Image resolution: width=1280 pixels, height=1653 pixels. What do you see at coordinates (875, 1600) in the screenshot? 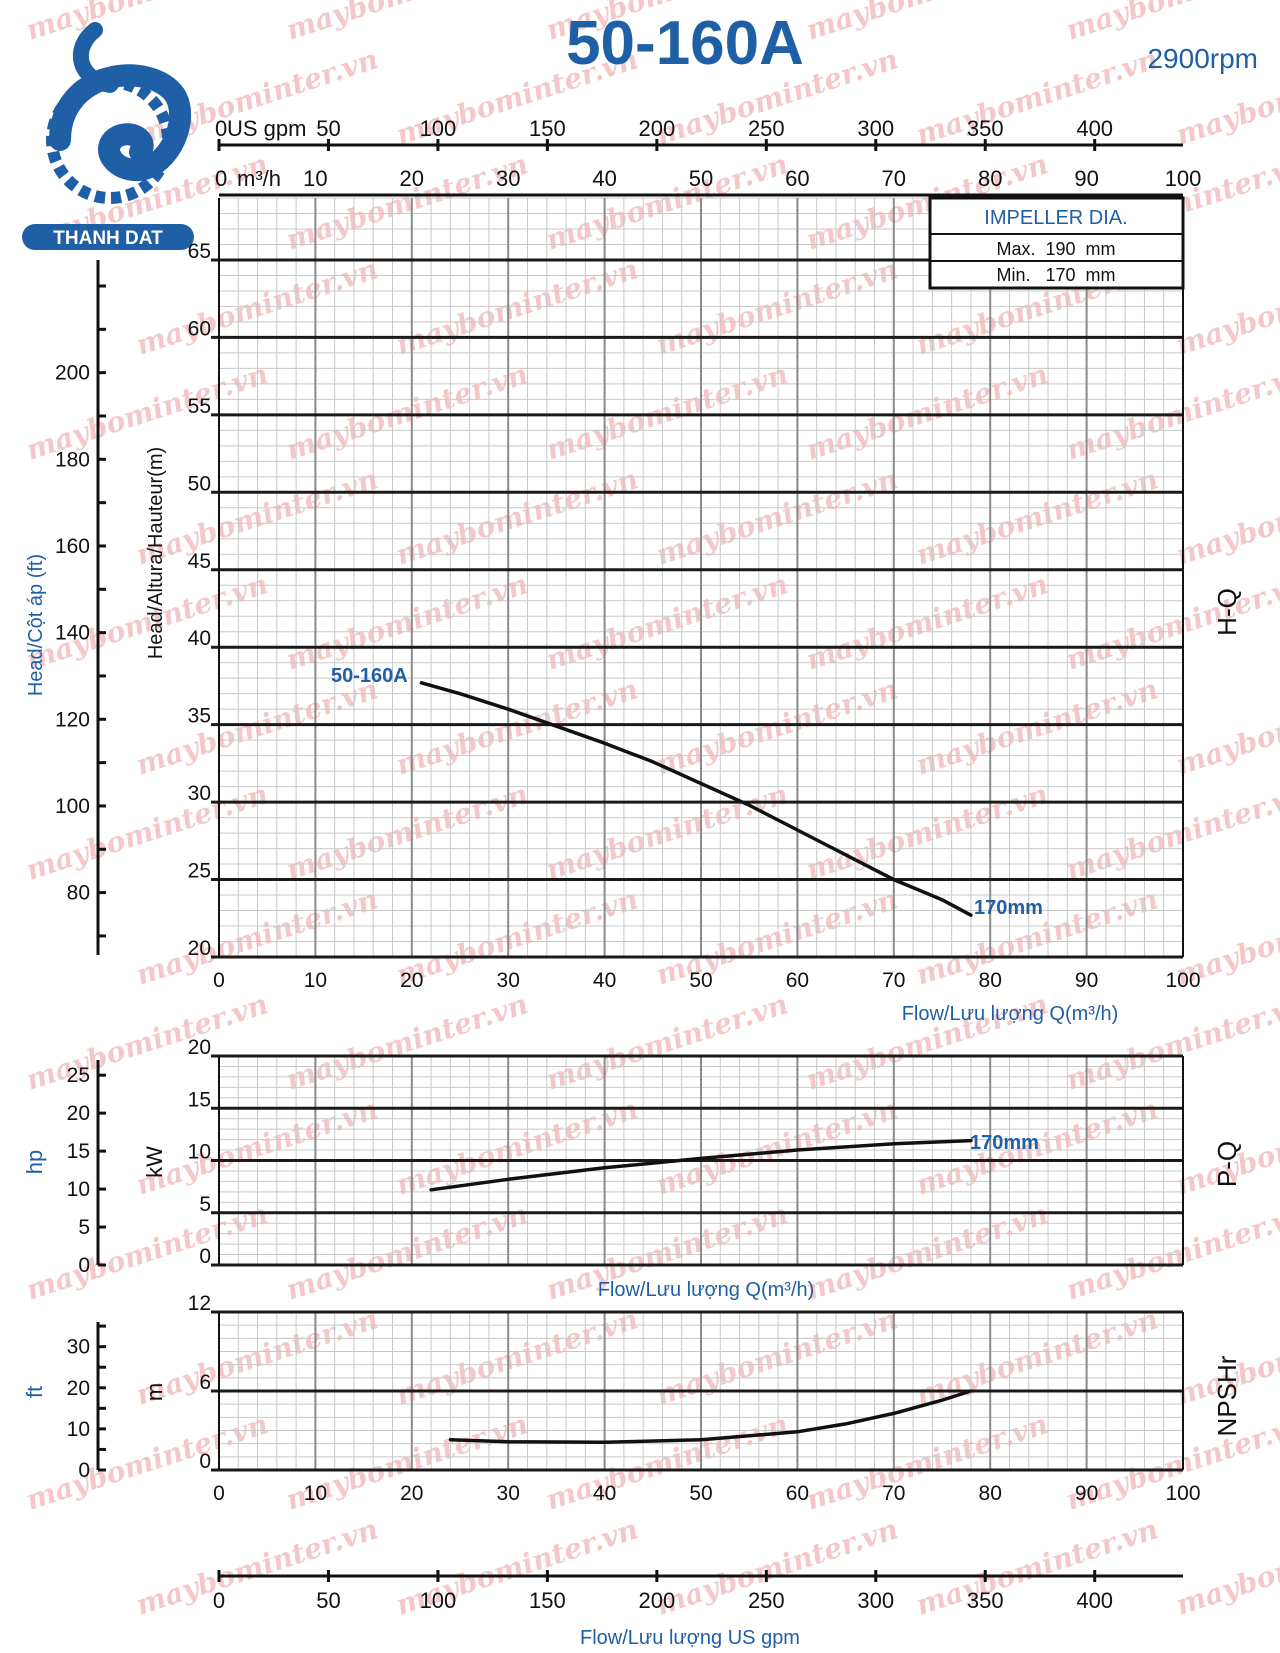
I see `bottom-gpm-tick-label: 300` at bounding box center [875, 1600].